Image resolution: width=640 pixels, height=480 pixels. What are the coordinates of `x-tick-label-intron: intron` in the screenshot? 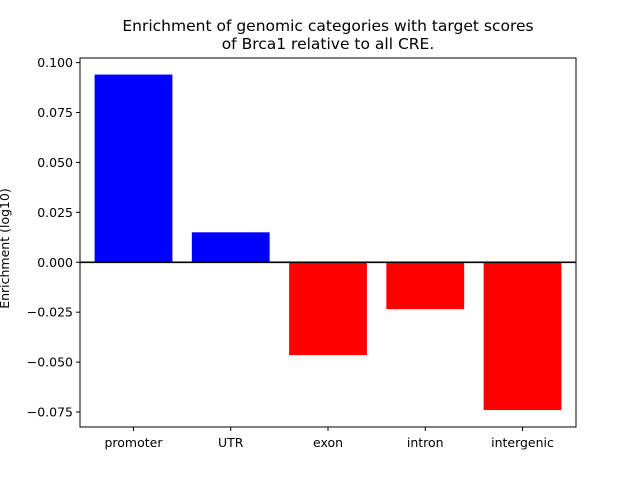 It's located at (425, 442).